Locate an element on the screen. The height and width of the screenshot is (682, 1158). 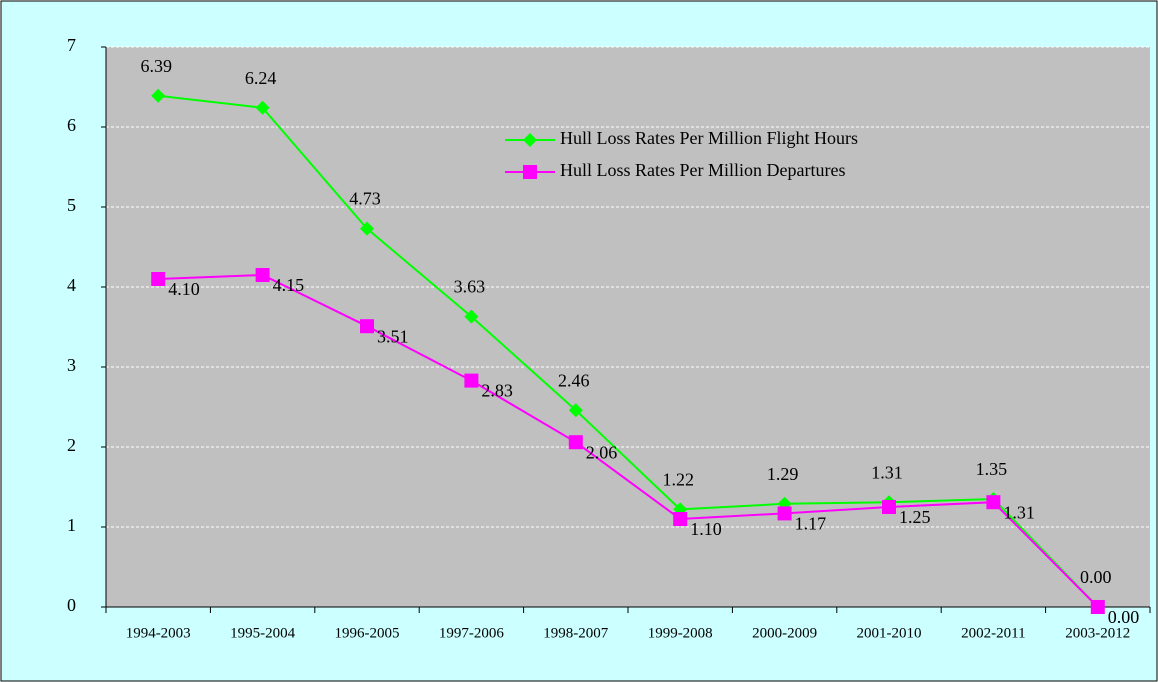
data-label: 3.63 is located at coordinates (470, 287).